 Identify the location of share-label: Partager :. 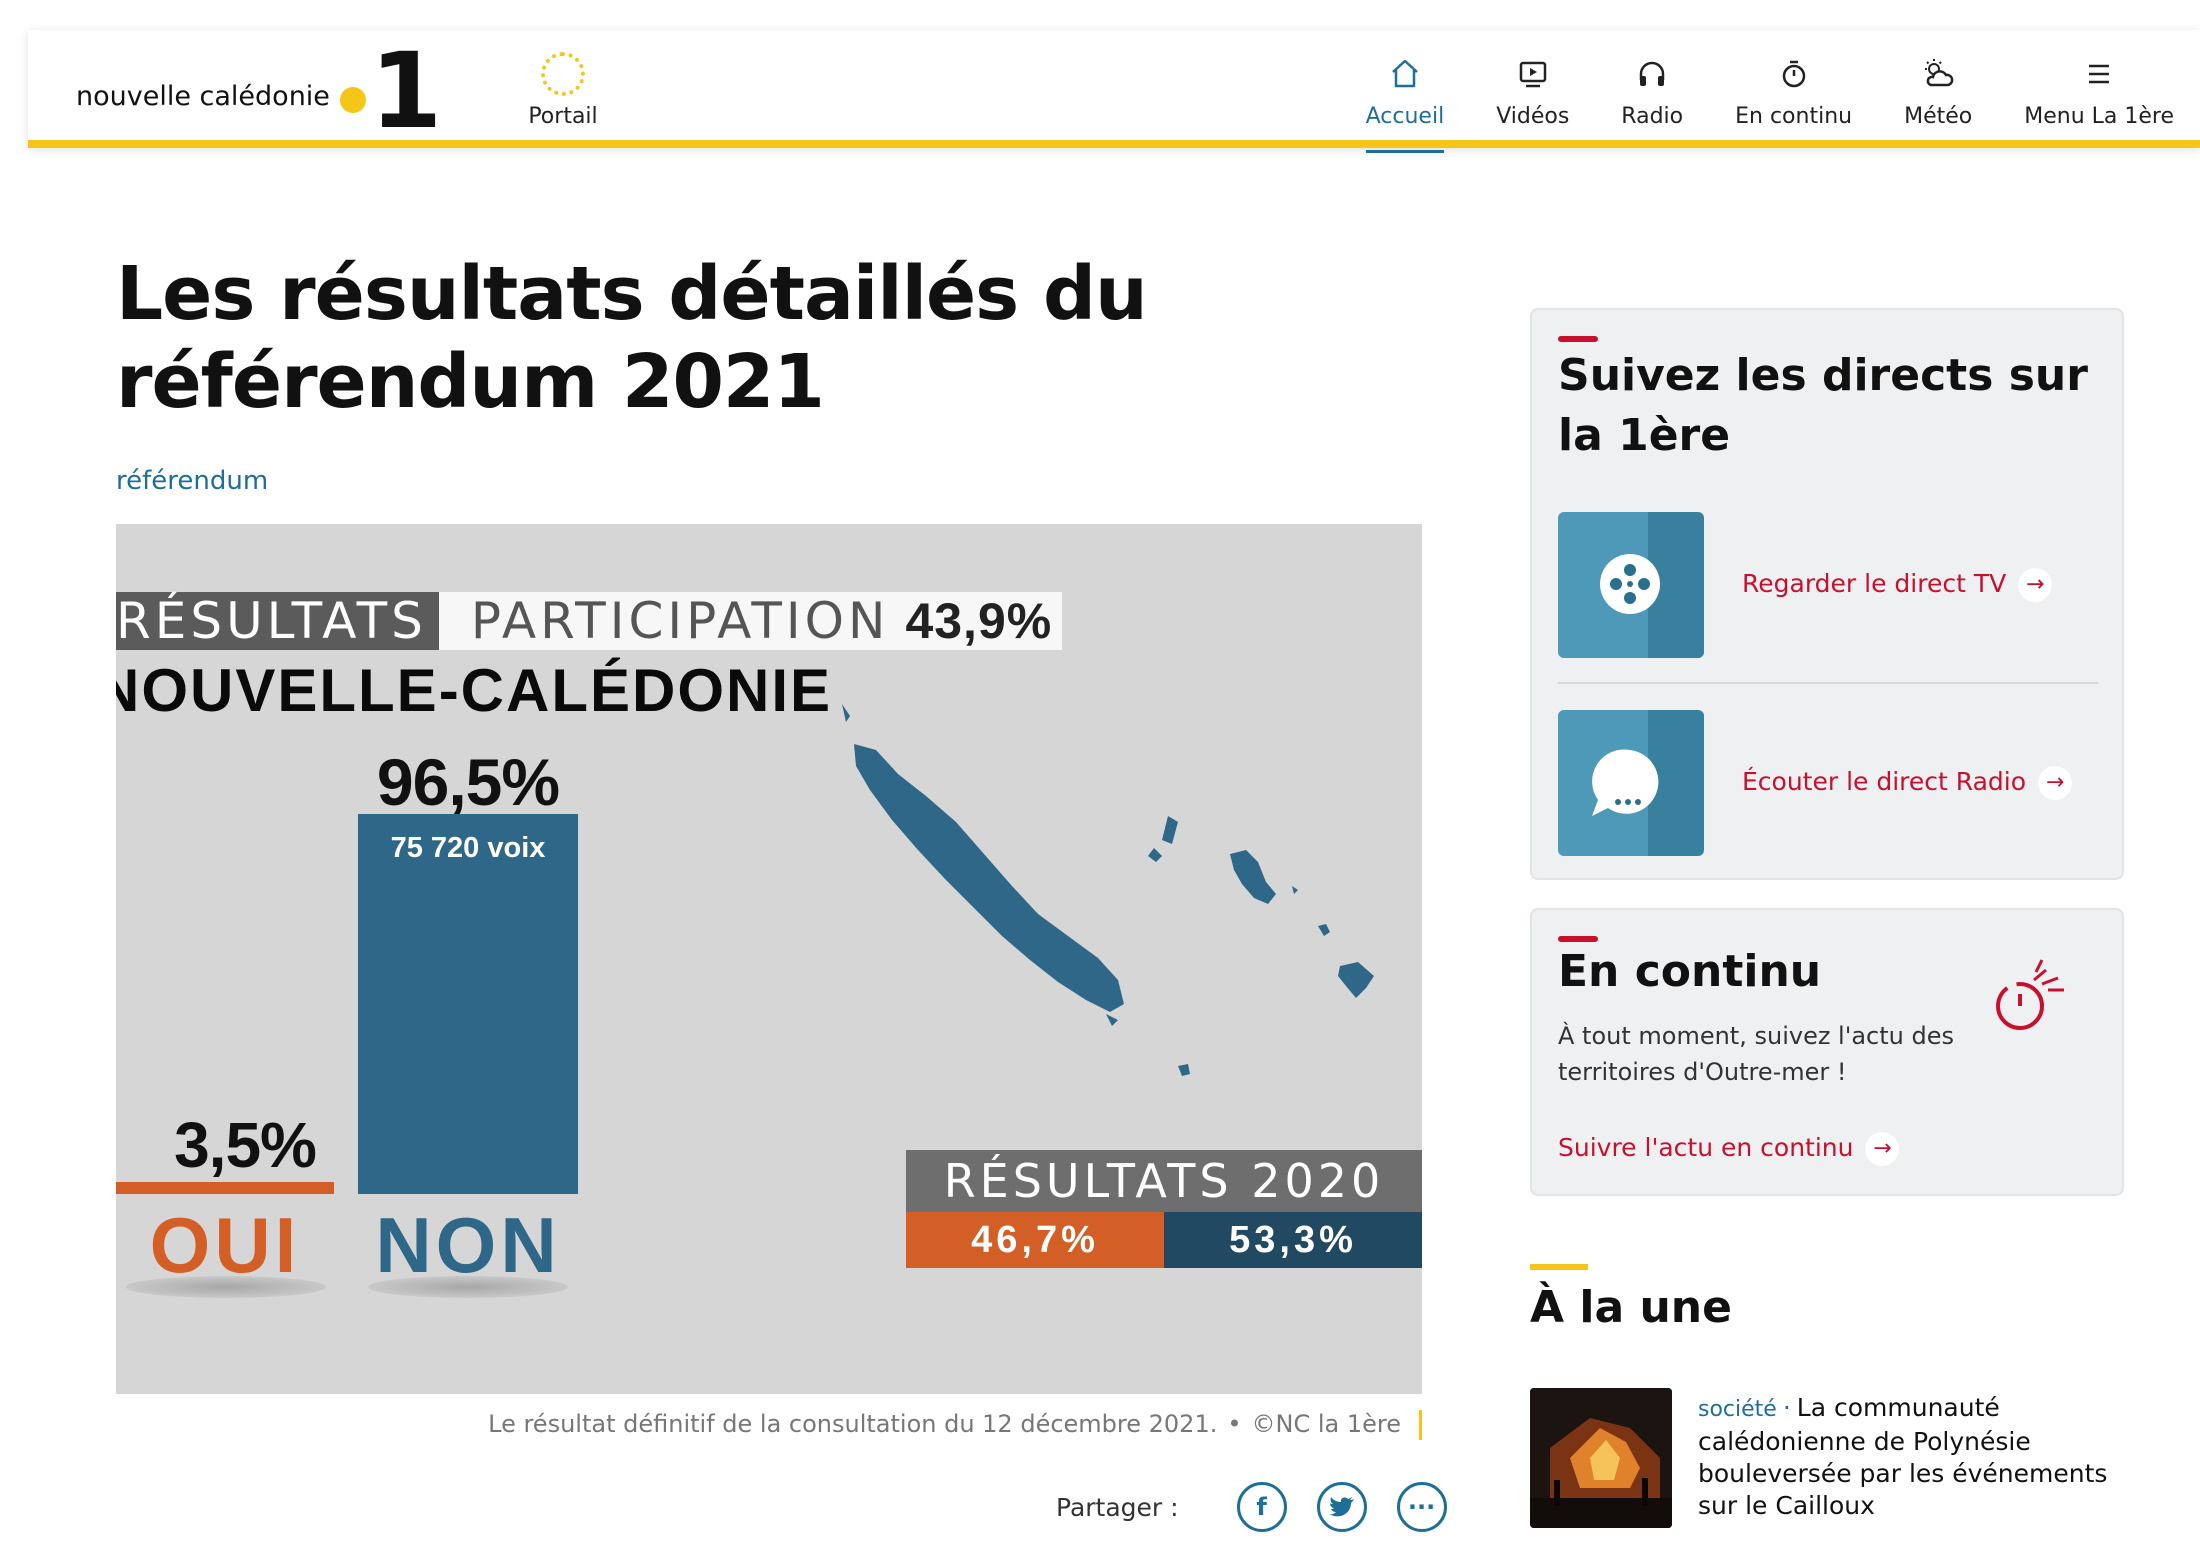
(1117, 1507).